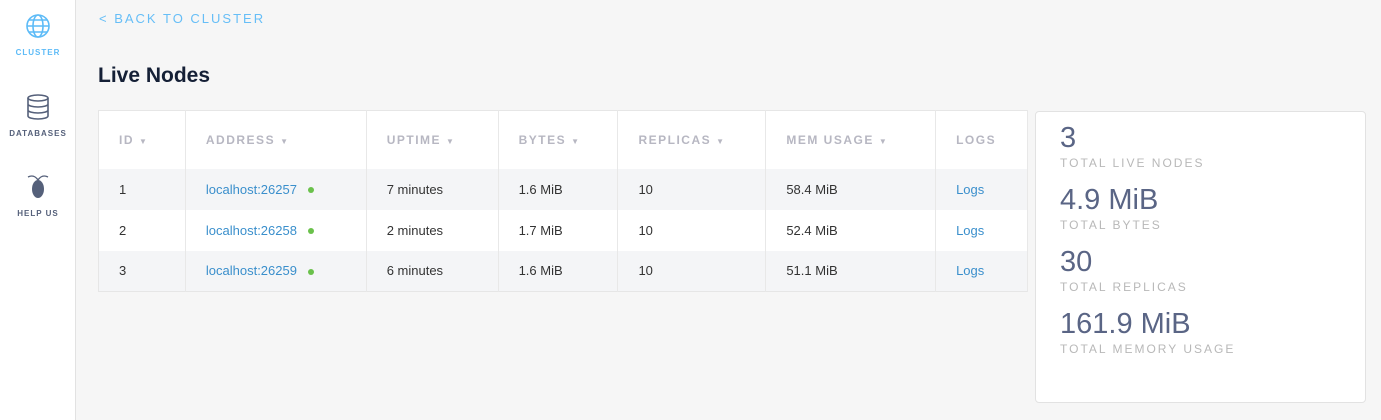  Describe the element at coordinates (142, 271) in the screenshot. I see `node-id: 3` at that location.